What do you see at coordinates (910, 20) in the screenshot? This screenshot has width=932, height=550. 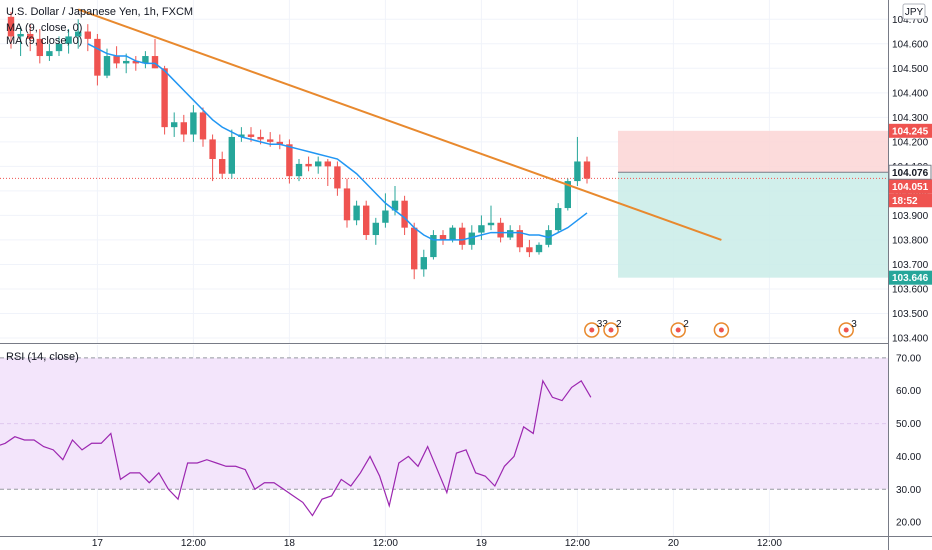 I see `price-tick-label: 104.700` at bounding box center [910, 20].